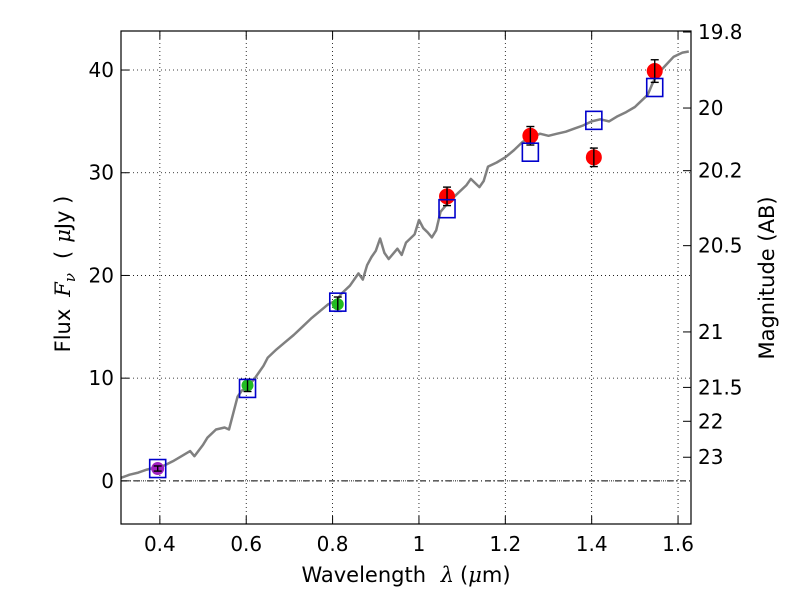  I want to click on y-axis-unit-rest: Jy ), so click(63, 214).